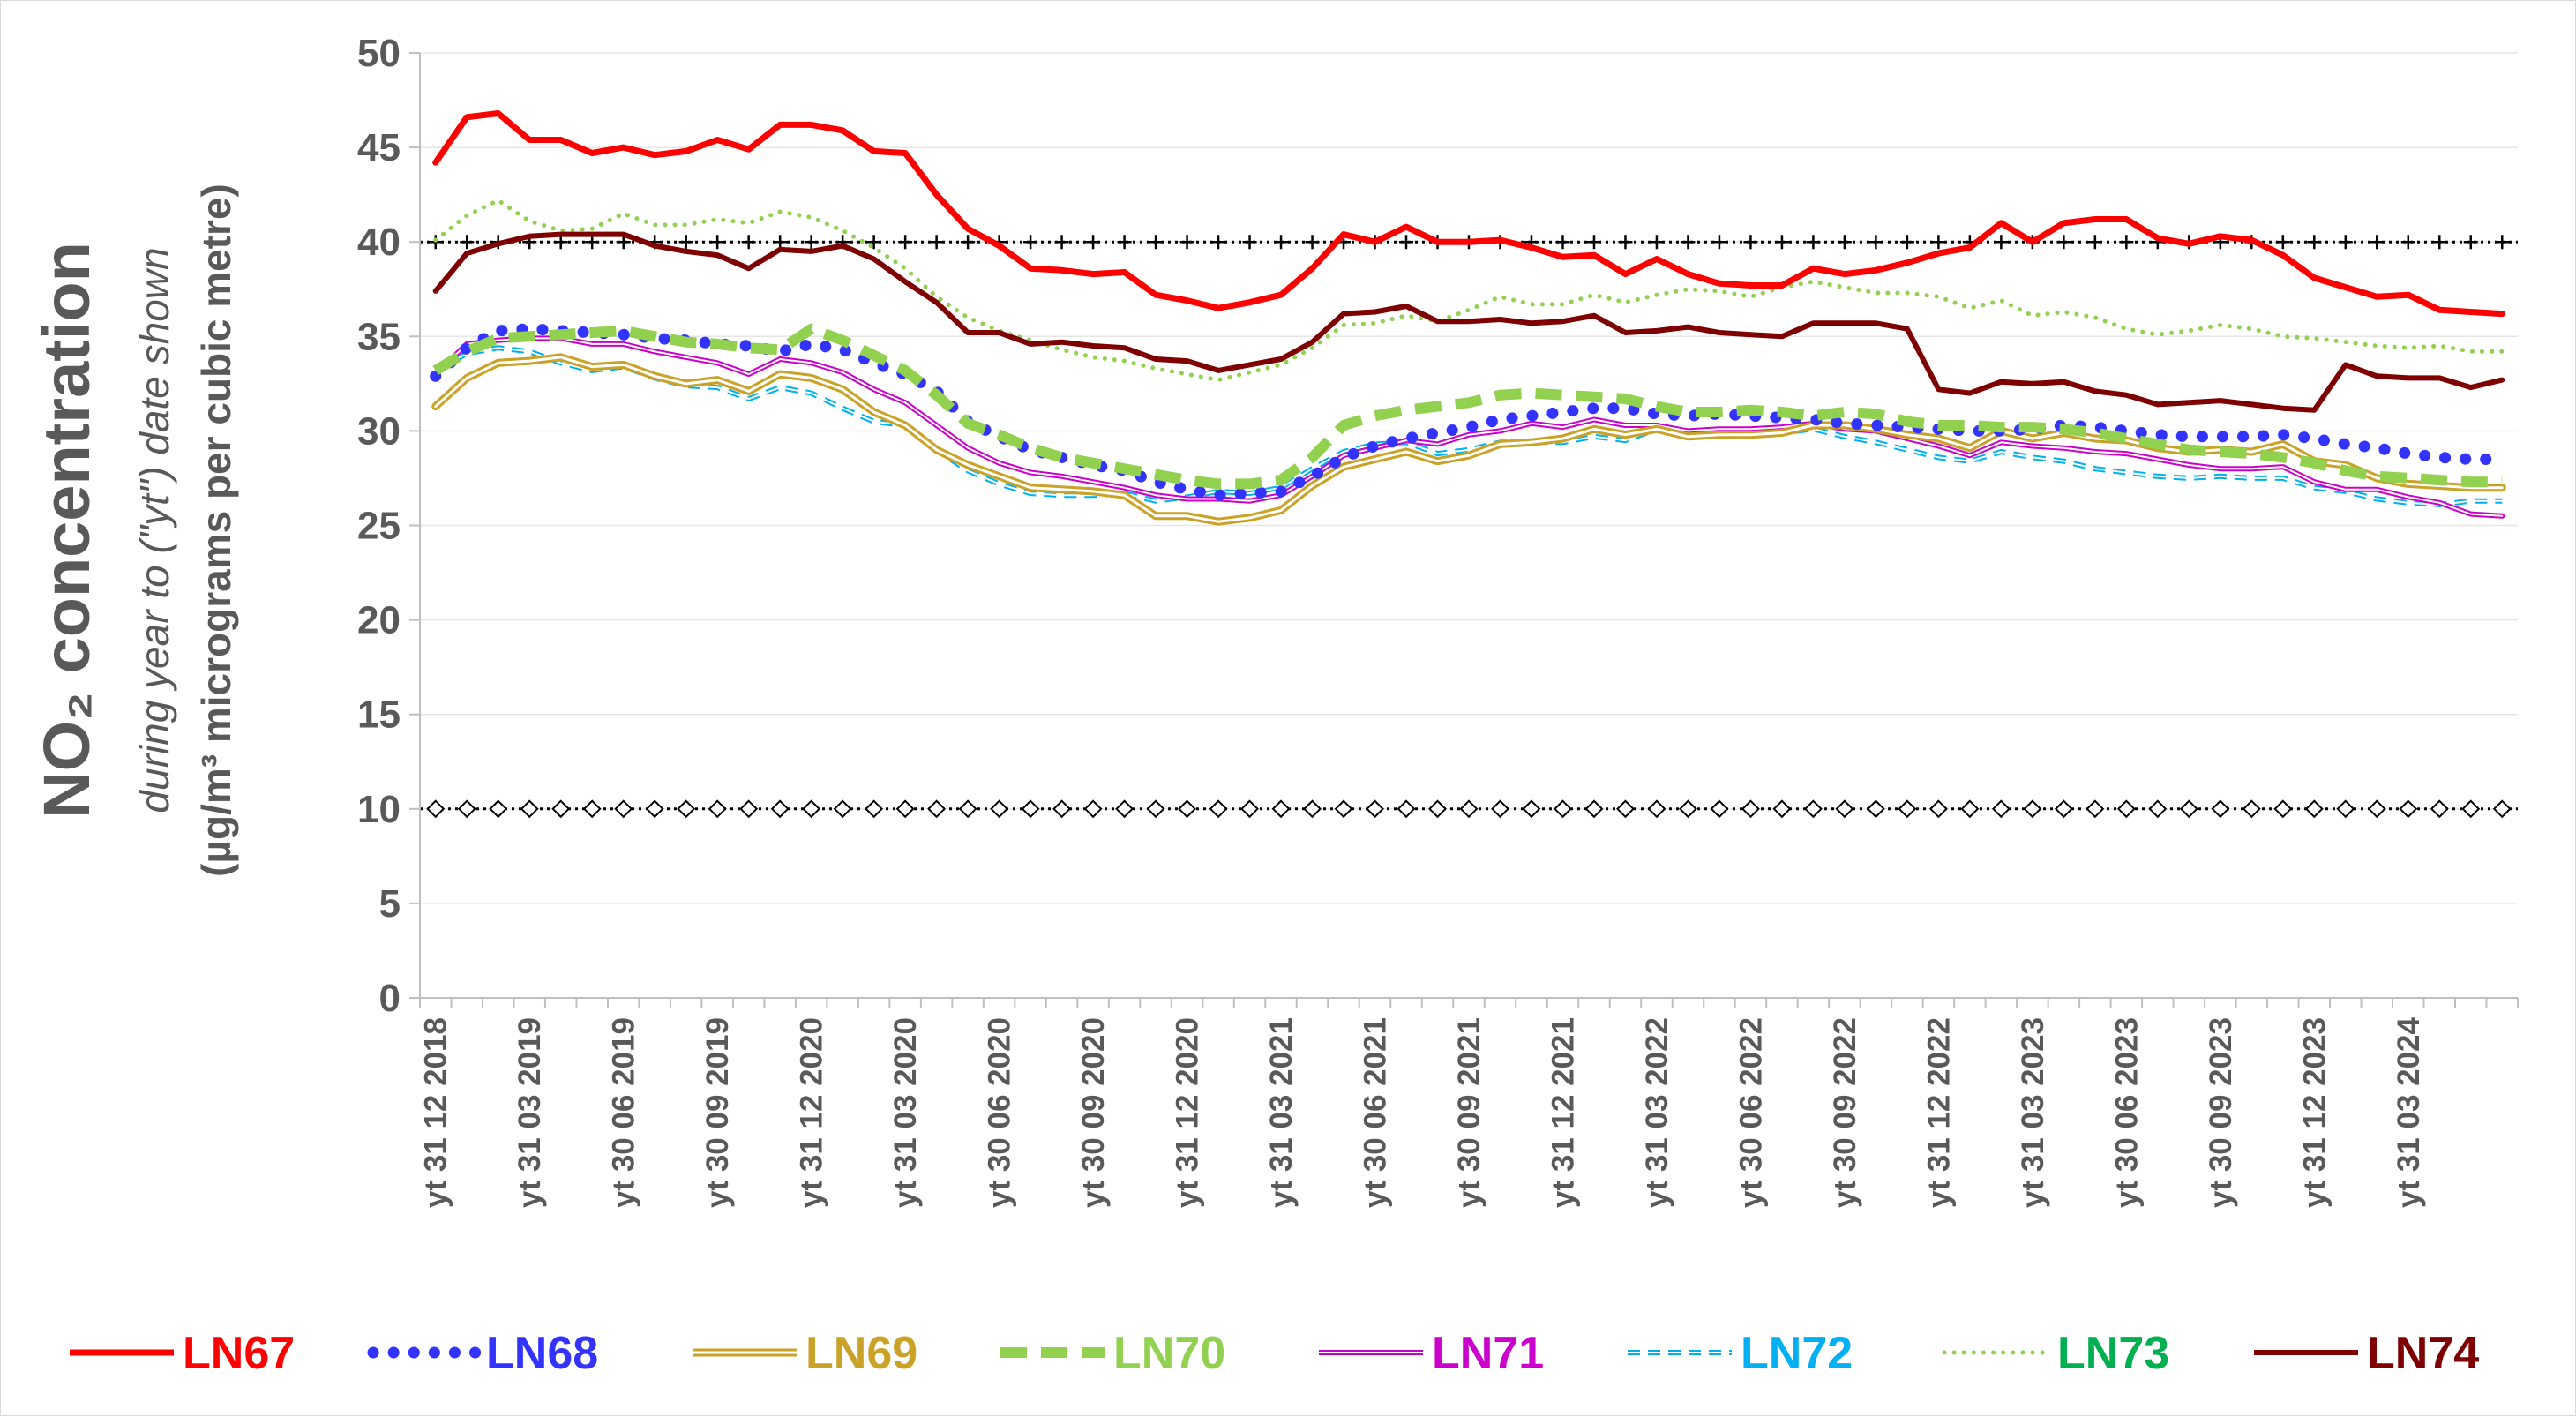  What do you see at coordinates (1845, 1112) in the screenshot?
I see `x-tick-label: yt 30 09 2022` at bounding box center [1845, 1112].